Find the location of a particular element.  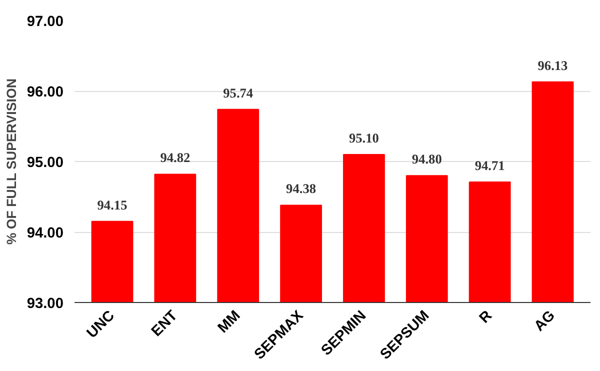

x-tick-label: AG is located at coordinates (545, 321).